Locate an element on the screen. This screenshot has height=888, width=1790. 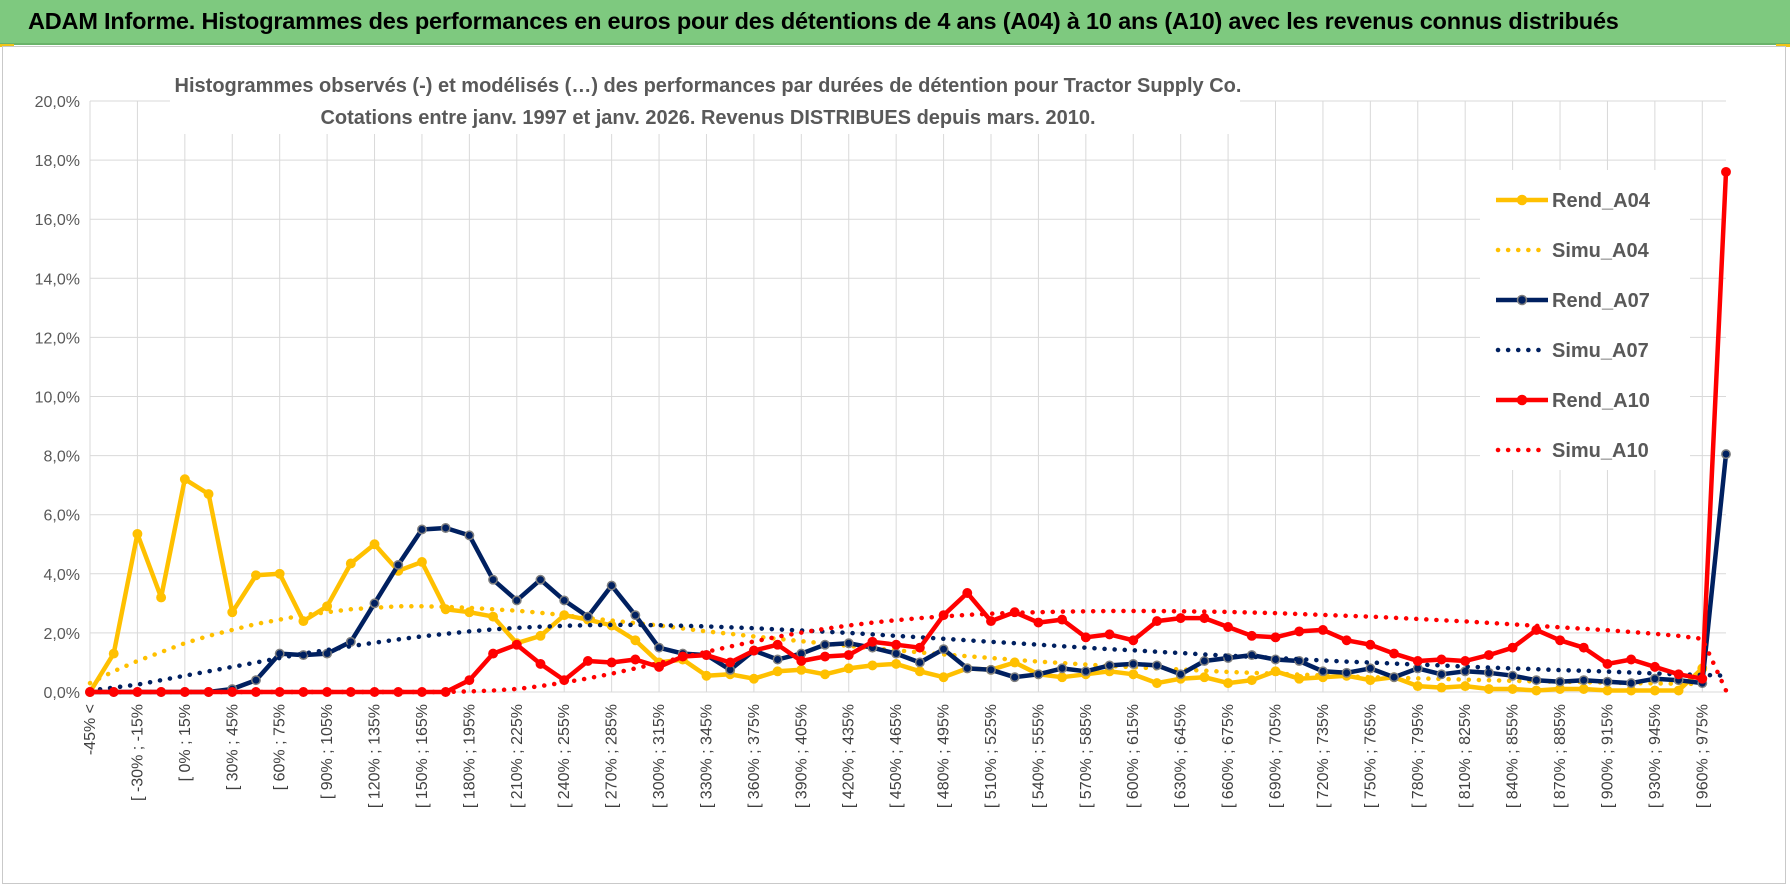
y-tick-label: 0,0% is located at coordinates (62, 693).